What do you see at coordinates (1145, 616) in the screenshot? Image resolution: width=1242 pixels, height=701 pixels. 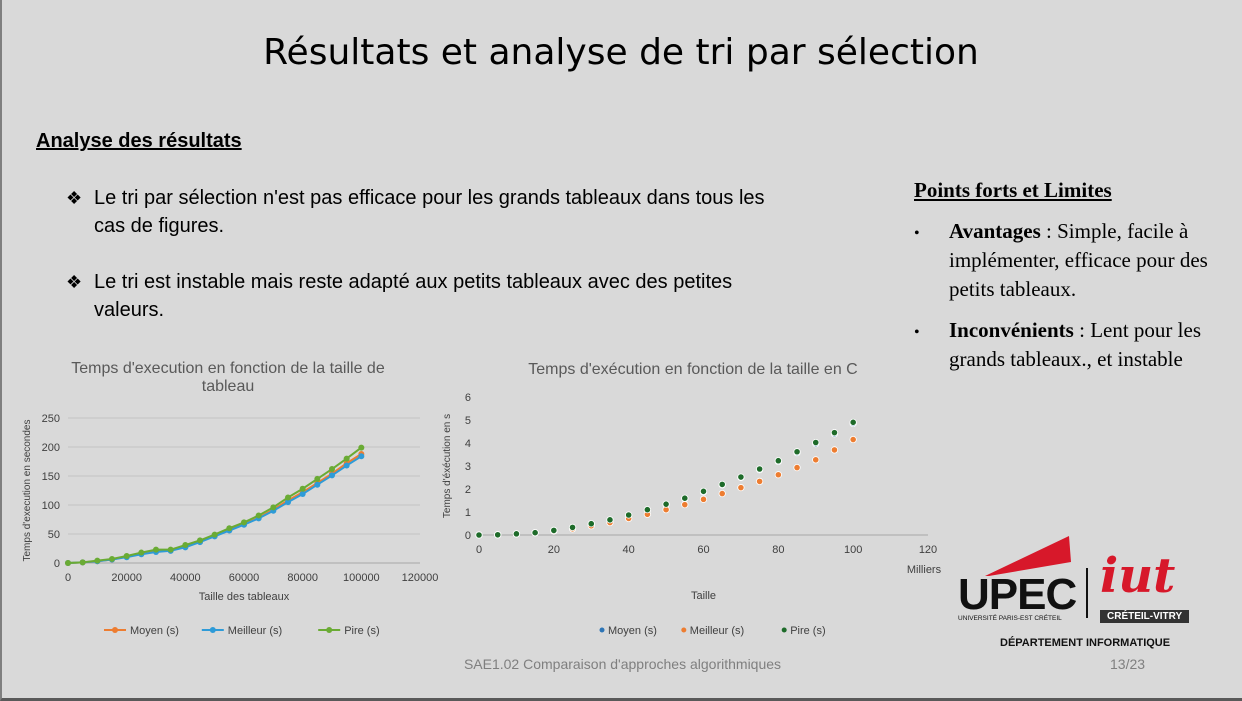 I see `logo-creteil-vitry: CRÉTEIL-VITRY` at bounding box center [1145, 616].